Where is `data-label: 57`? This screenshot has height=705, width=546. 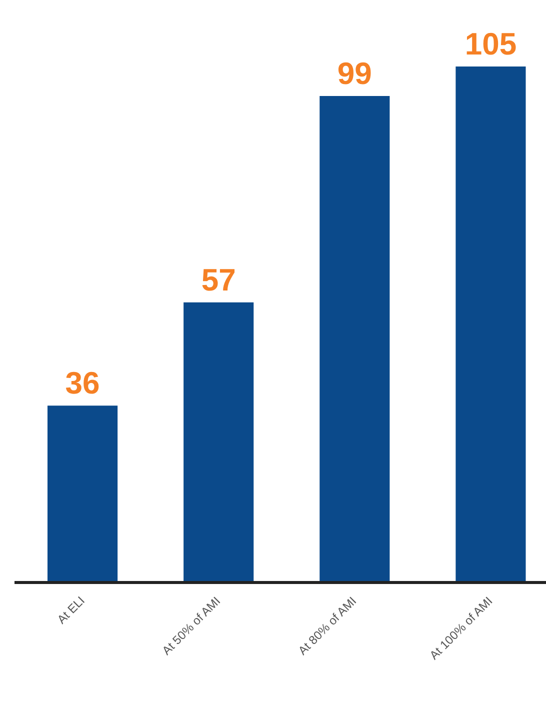 data-label: 57 is located at coordinates (218, 280).